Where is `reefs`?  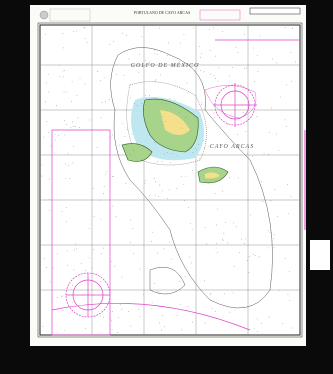 reefs is located at coordinates (189, 134).